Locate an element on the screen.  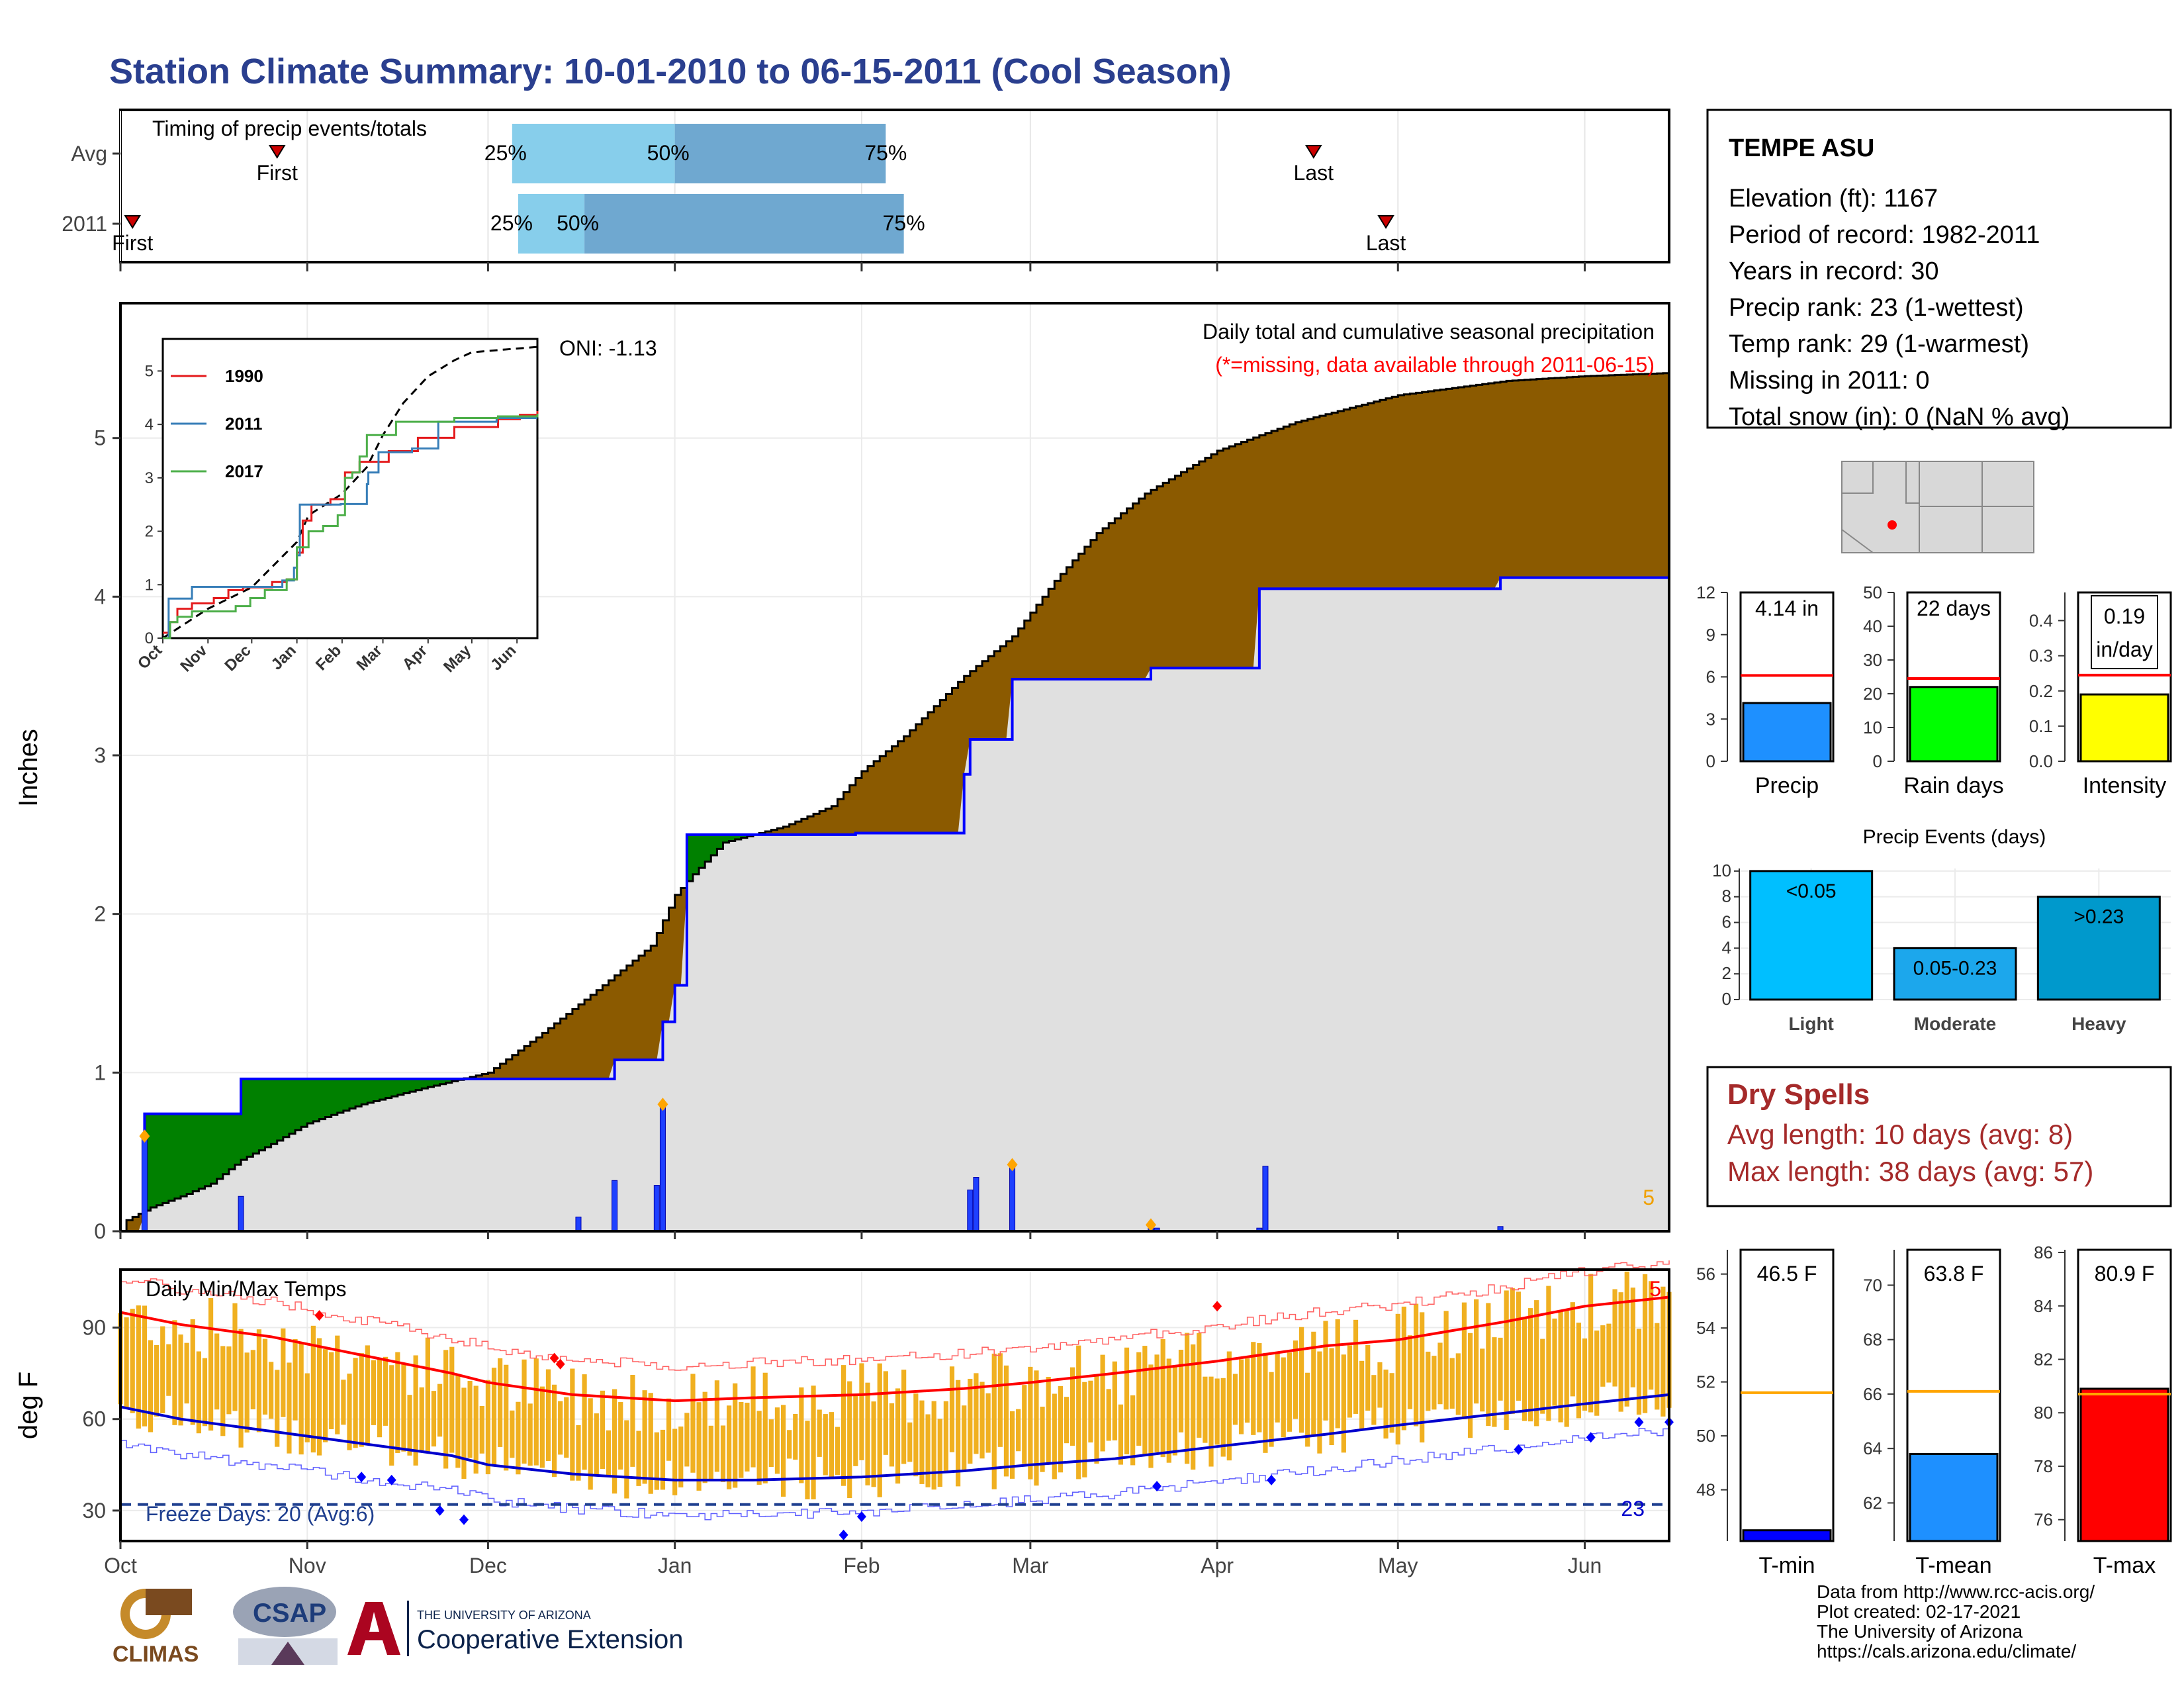
precip-y-tick-label: 2 is located at coordinates (100, 914).